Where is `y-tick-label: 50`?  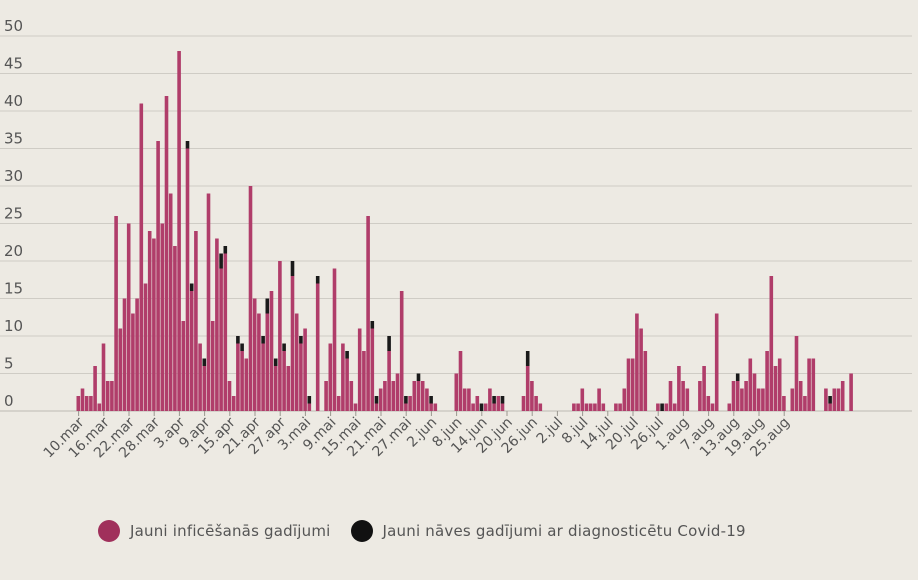 y-tick-label: 50 is located at coordinates (13, 26).